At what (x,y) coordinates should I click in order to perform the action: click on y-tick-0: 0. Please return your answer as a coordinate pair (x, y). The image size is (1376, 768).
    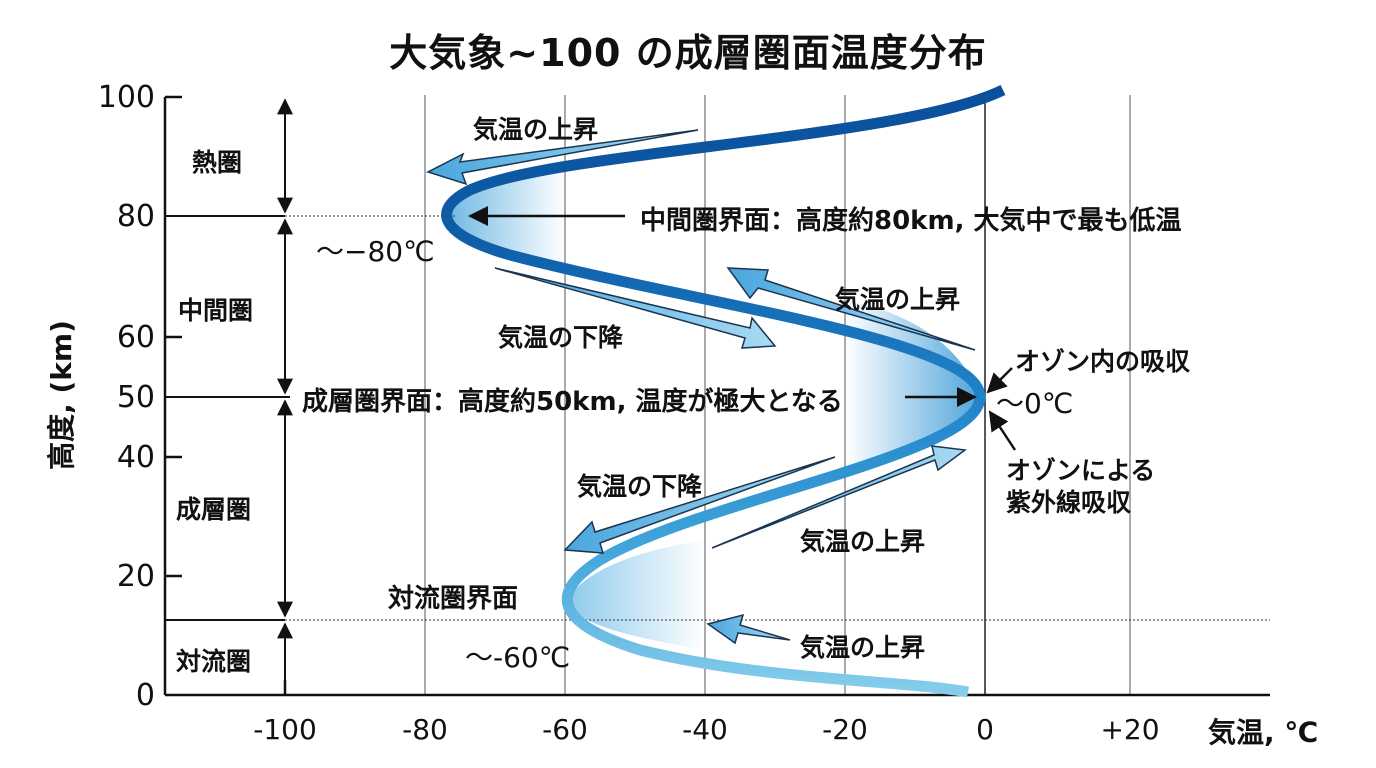
    Looking at the image, I should click on (145, 695).